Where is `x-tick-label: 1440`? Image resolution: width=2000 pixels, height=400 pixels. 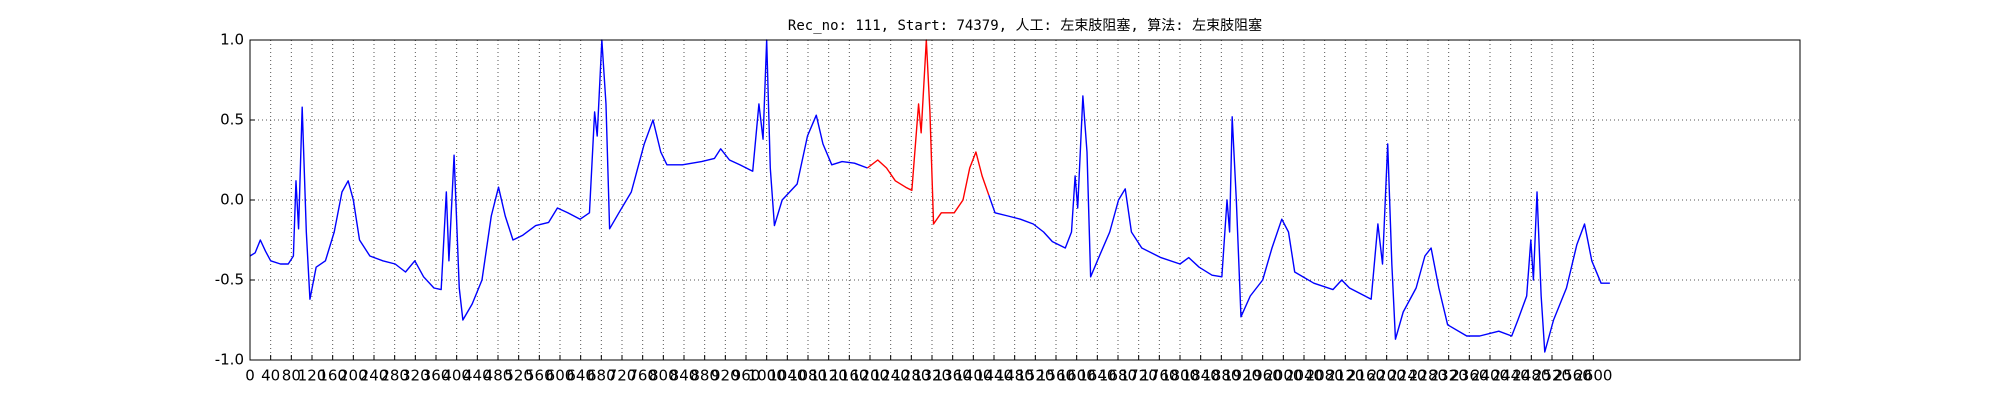 x-tick-label: 1440 is located at coordinates (994, 376).